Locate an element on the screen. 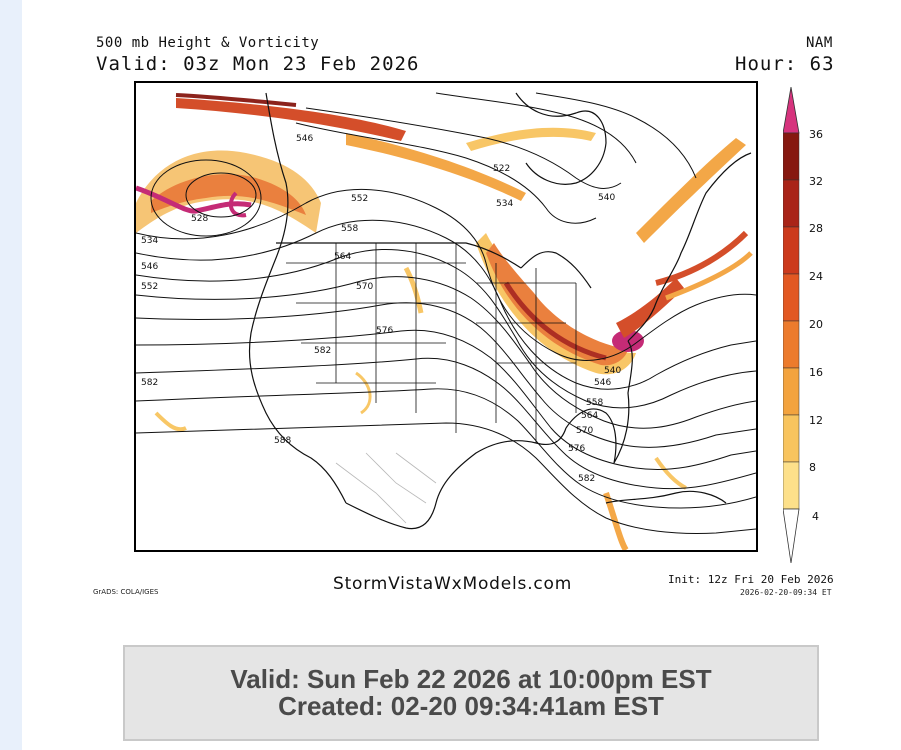 Image resolution: width=901 pixels, height=750 pixels. colorbar-tick: 36 is located at coordinates (816, 134).